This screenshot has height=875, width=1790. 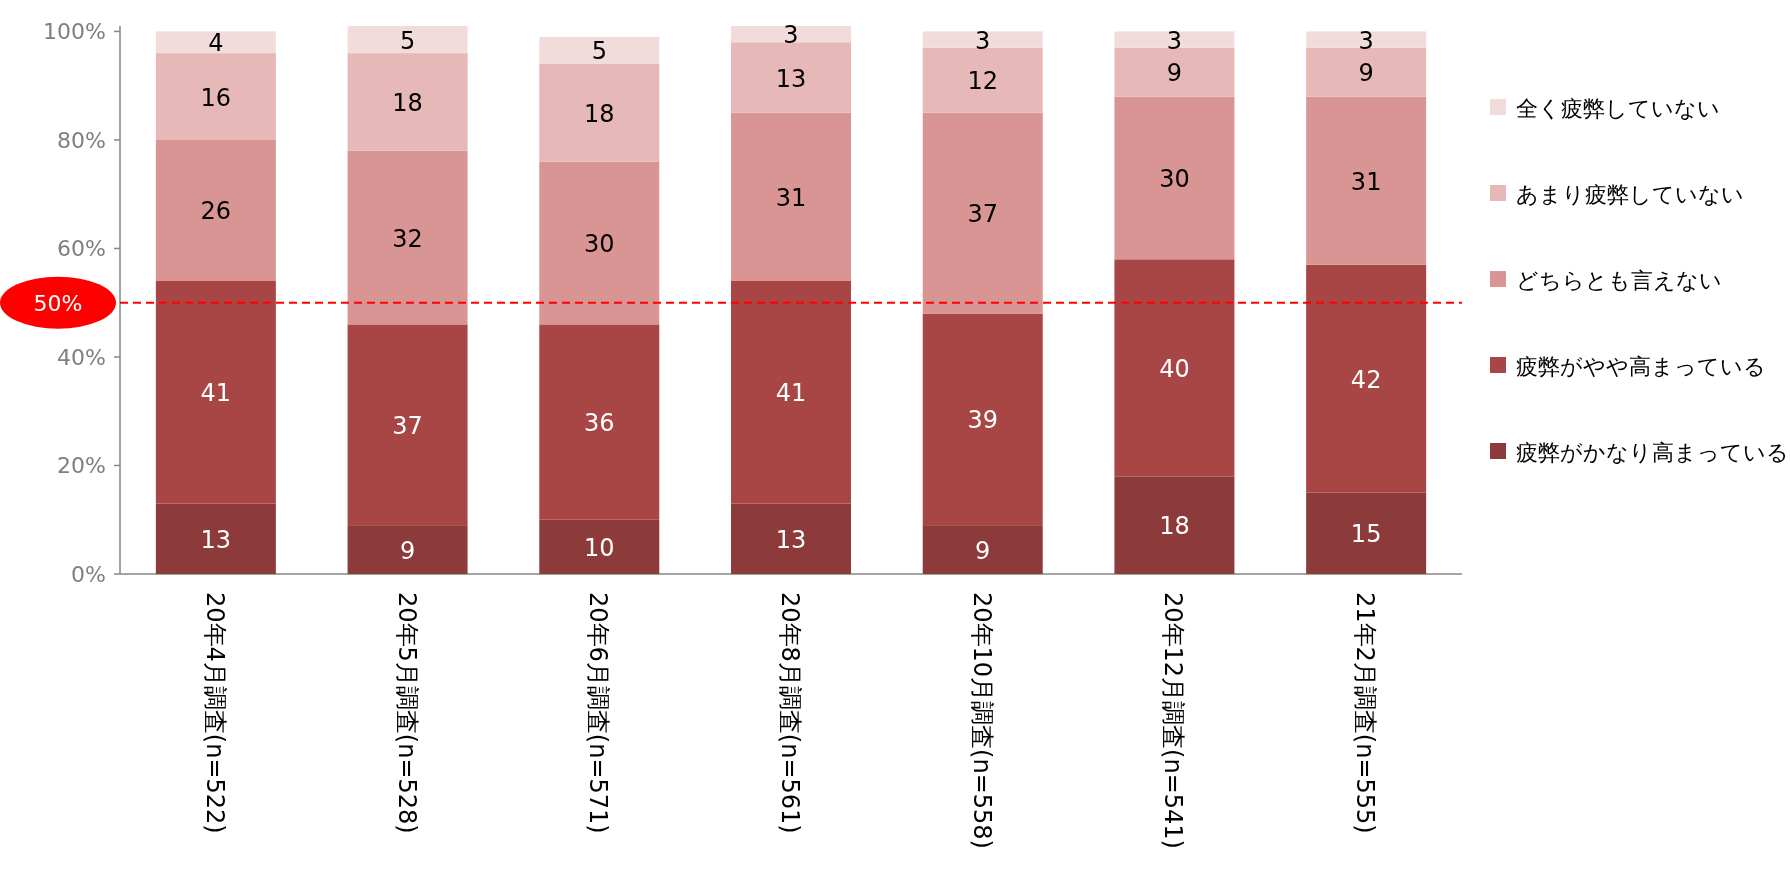 I want to click on data-label: 32, so click(x=407, y=238).